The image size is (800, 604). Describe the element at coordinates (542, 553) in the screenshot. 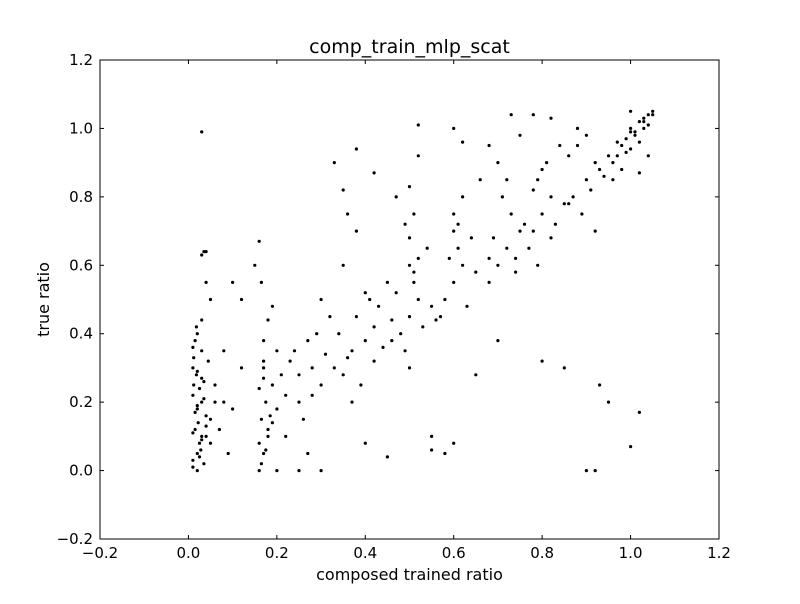

I see `x-tick-label: 0.8` at that location.